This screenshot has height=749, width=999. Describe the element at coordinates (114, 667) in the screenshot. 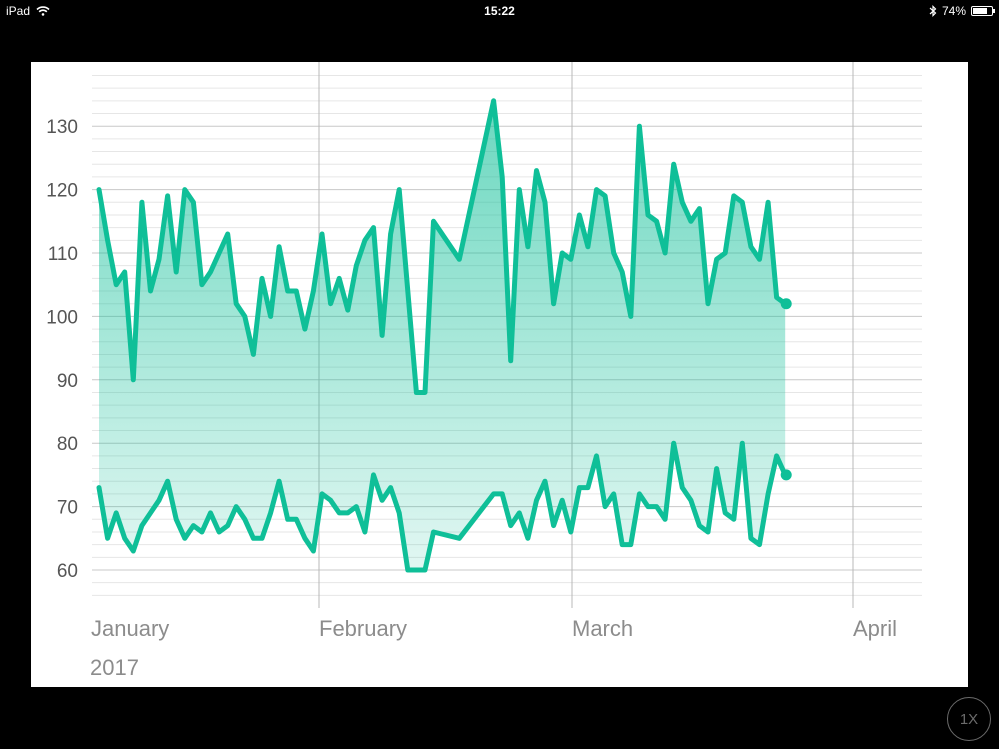

I see `x-axis-year-label: 2017` at that location.